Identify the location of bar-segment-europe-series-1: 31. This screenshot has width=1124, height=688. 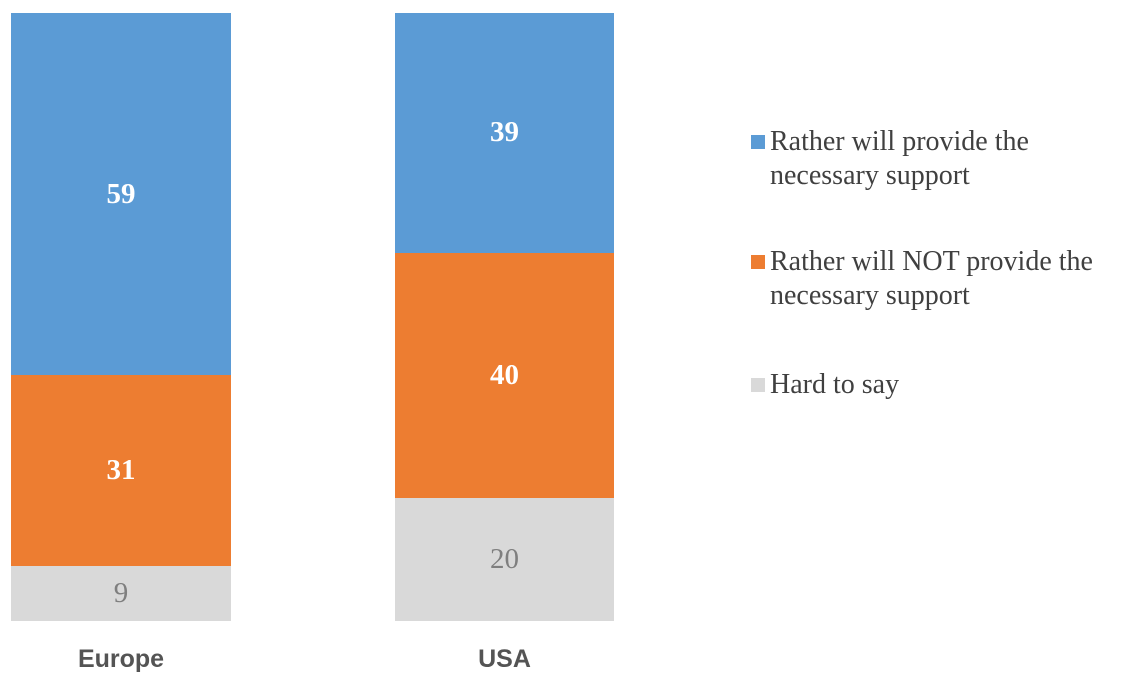
(121, 470).